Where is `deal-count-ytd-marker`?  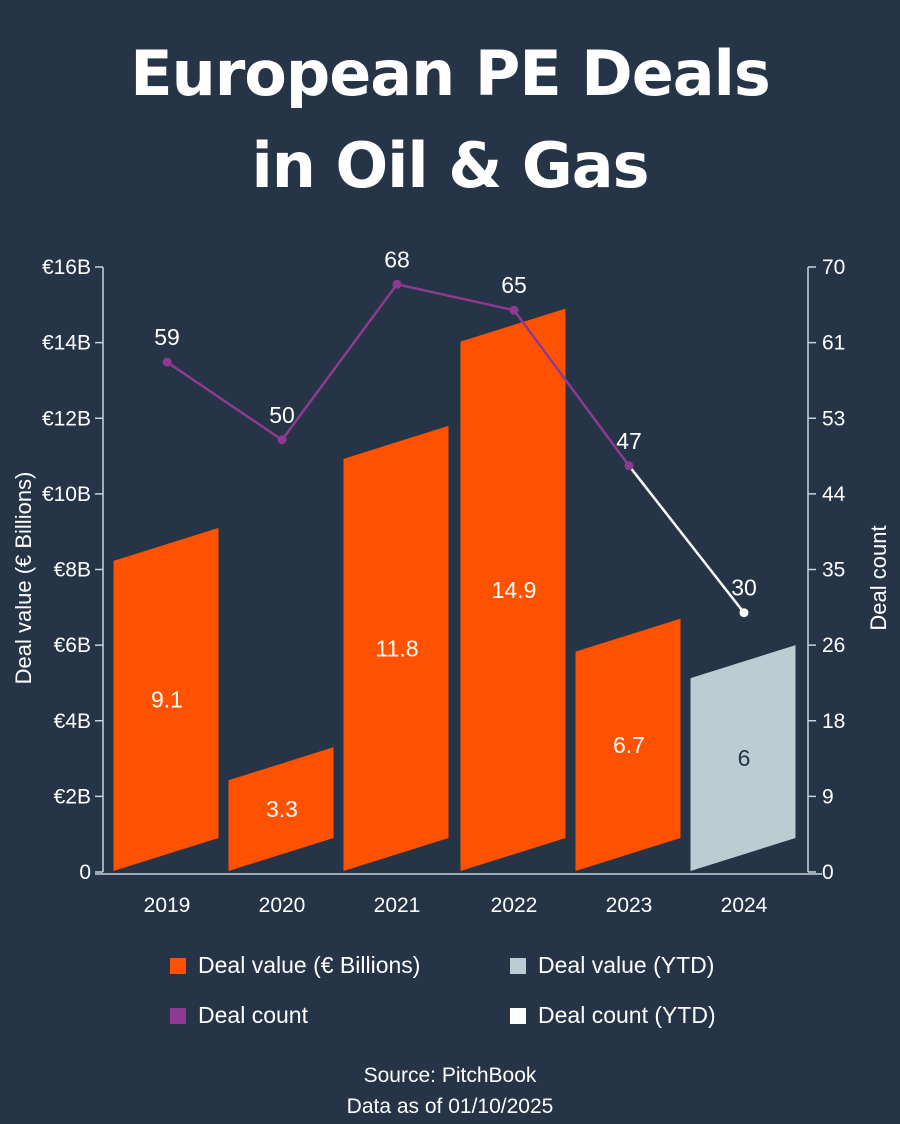 deal-count-ytd-marker is located at coordinates (744, 613).